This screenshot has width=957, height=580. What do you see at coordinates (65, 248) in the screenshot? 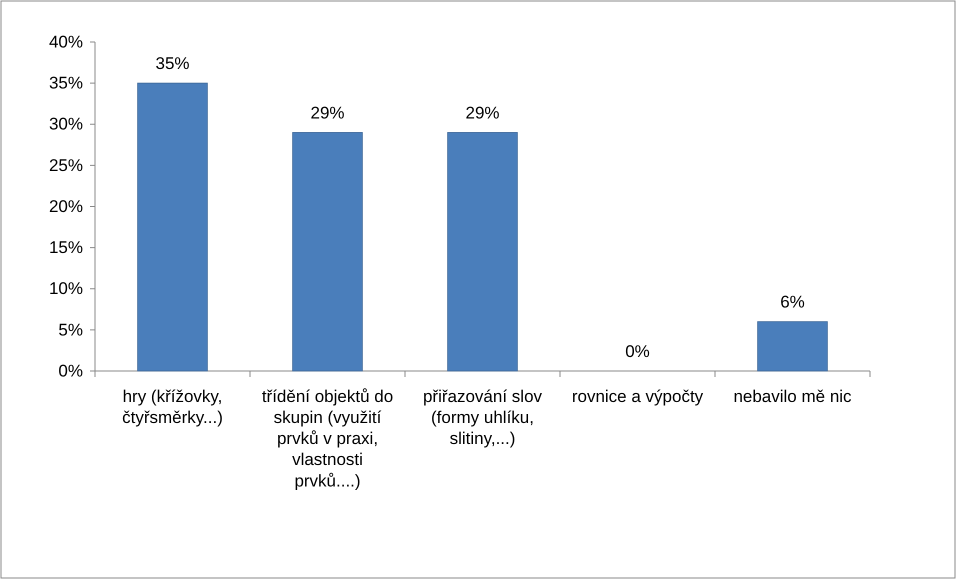
I see `y-tick-label: 15%` at bounding box center [65, 248].